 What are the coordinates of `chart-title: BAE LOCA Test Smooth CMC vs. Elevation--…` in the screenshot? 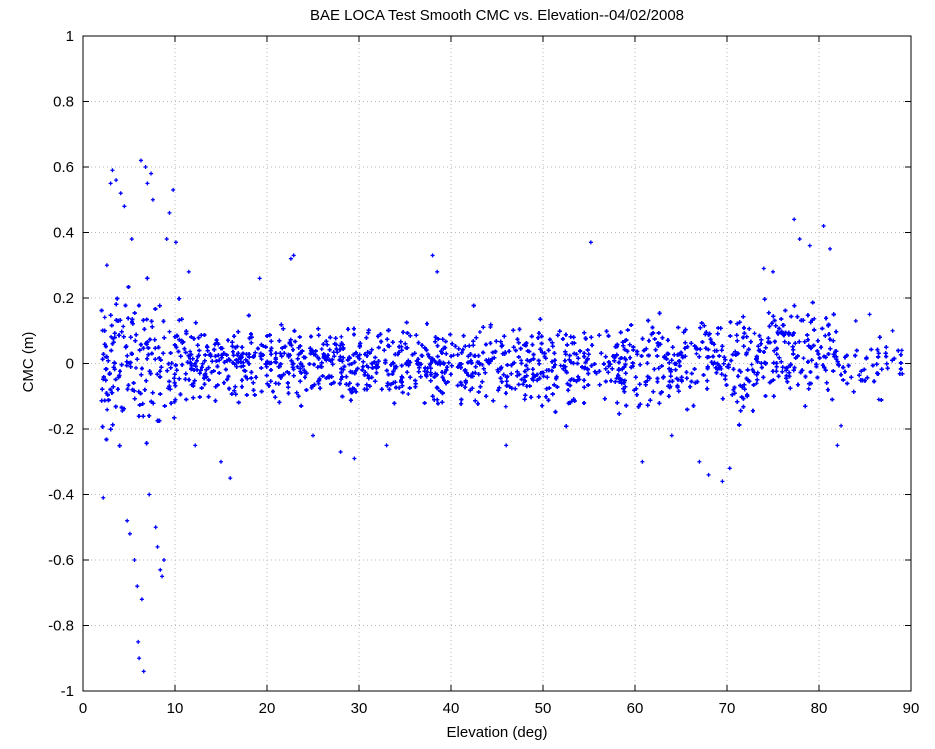 It's located at (497, 15).